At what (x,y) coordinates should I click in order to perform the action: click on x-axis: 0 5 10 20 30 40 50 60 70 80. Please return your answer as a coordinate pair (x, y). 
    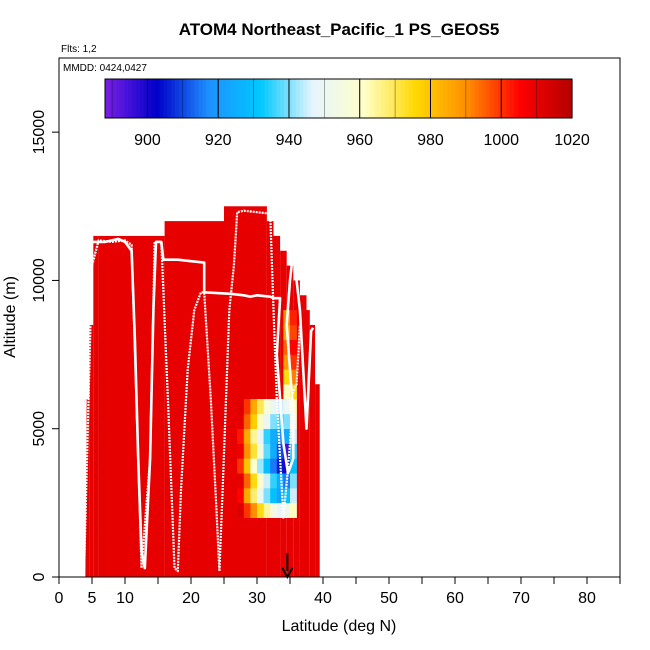
    Looking at the image, I should click on (338, 592).